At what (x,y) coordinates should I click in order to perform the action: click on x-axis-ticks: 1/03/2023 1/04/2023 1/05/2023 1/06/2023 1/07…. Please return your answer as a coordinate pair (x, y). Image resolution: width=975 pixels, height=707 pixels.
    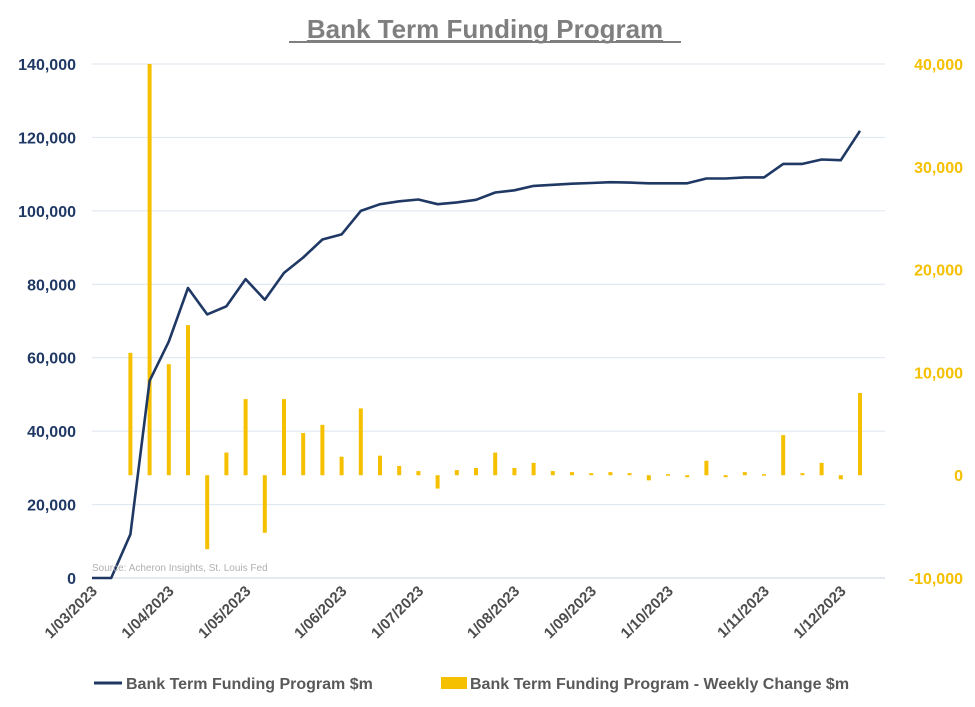
    Looking at the image, I should click on (446, 612).